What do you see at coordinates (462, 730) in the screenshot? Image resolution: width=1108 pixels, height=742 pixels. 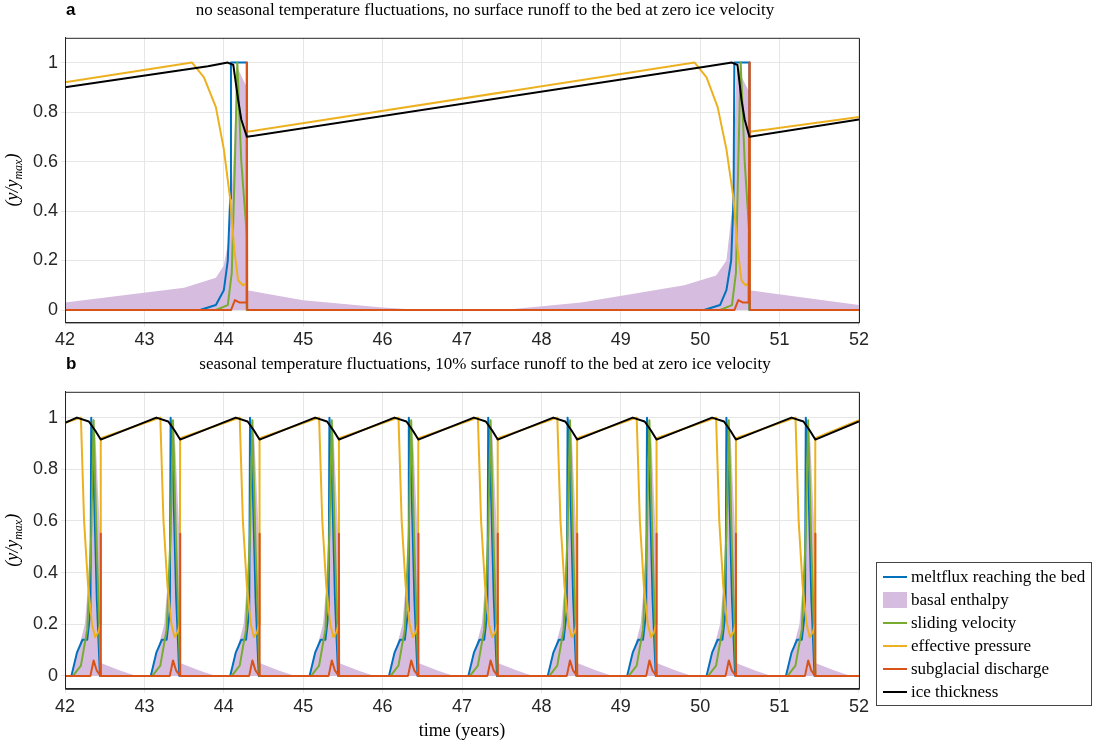 I see `x-axis-title: time (years)` at bounding box center [462, 730].